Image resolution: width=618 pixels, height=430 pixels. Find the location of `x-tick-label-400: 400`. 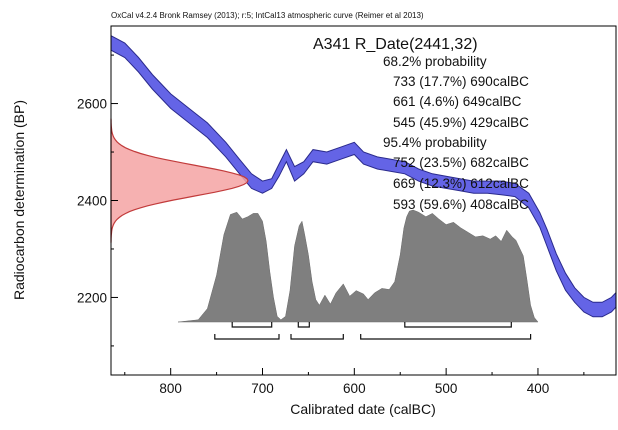

x-tick-label-400: 400 is located at coordinates (538, 388).